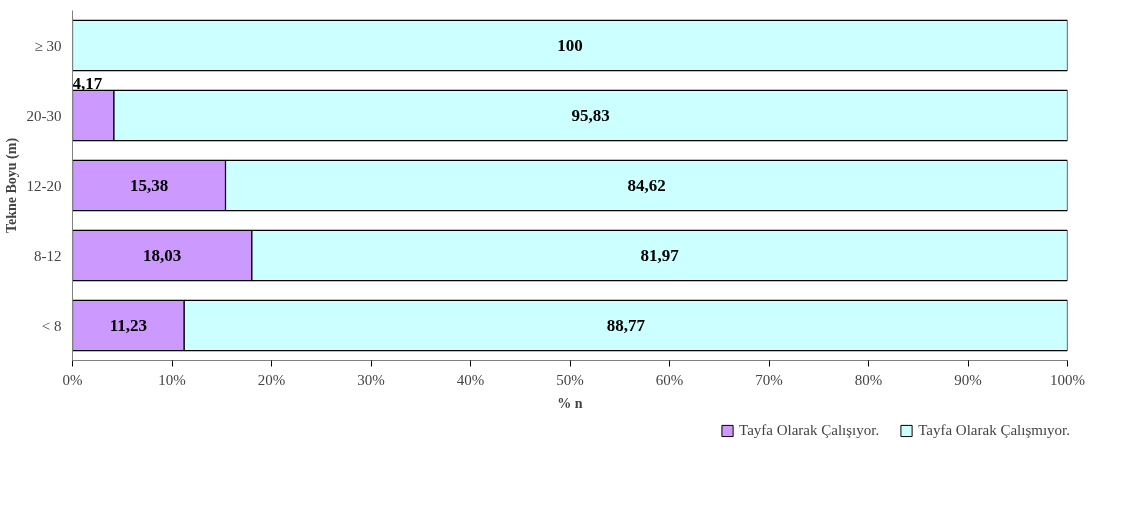  Describe the element at coordinates (271, 379) in the screenshot. I see `x-tick-label: 20%` at that location.